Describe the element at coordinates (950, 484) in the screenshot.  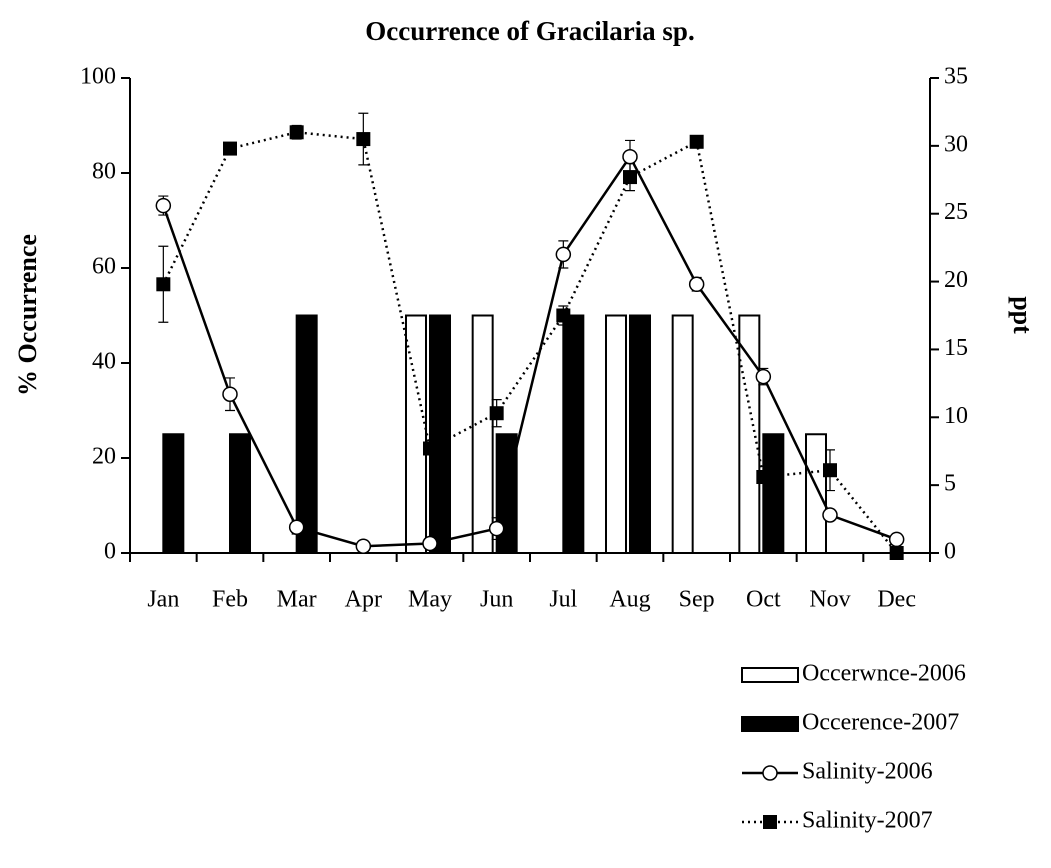
I see `y2-tick-label: 5` at that location.